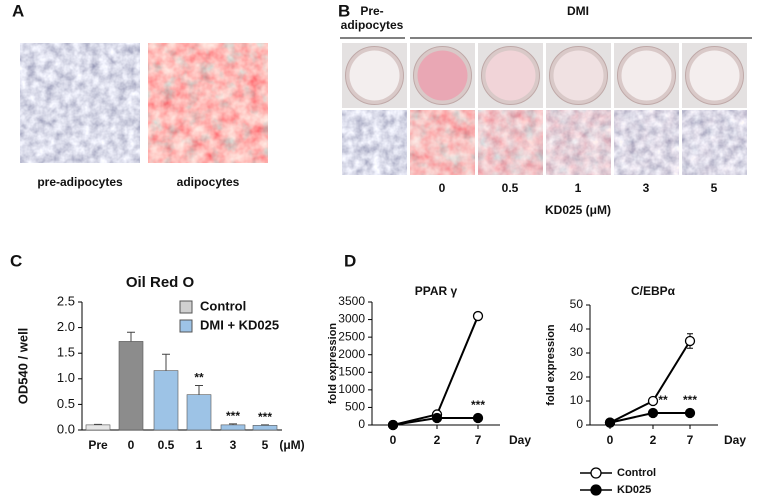 The height and width of the screenshot is (500, 760). I want to click on y-tick-label: 20, so click(577, 376).